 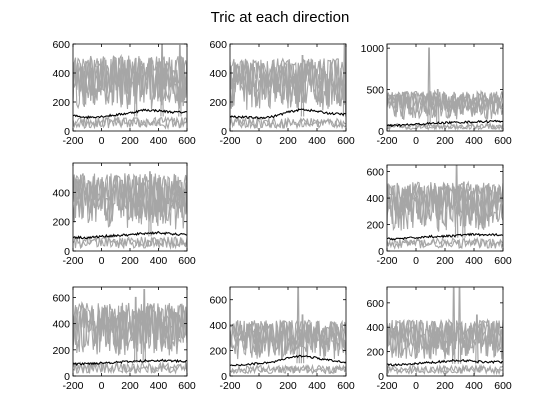 What do you see at coordinates (373, 49) in the screenshot?
I see `y-tick-label: 1000` at bounding box center [373, 49].